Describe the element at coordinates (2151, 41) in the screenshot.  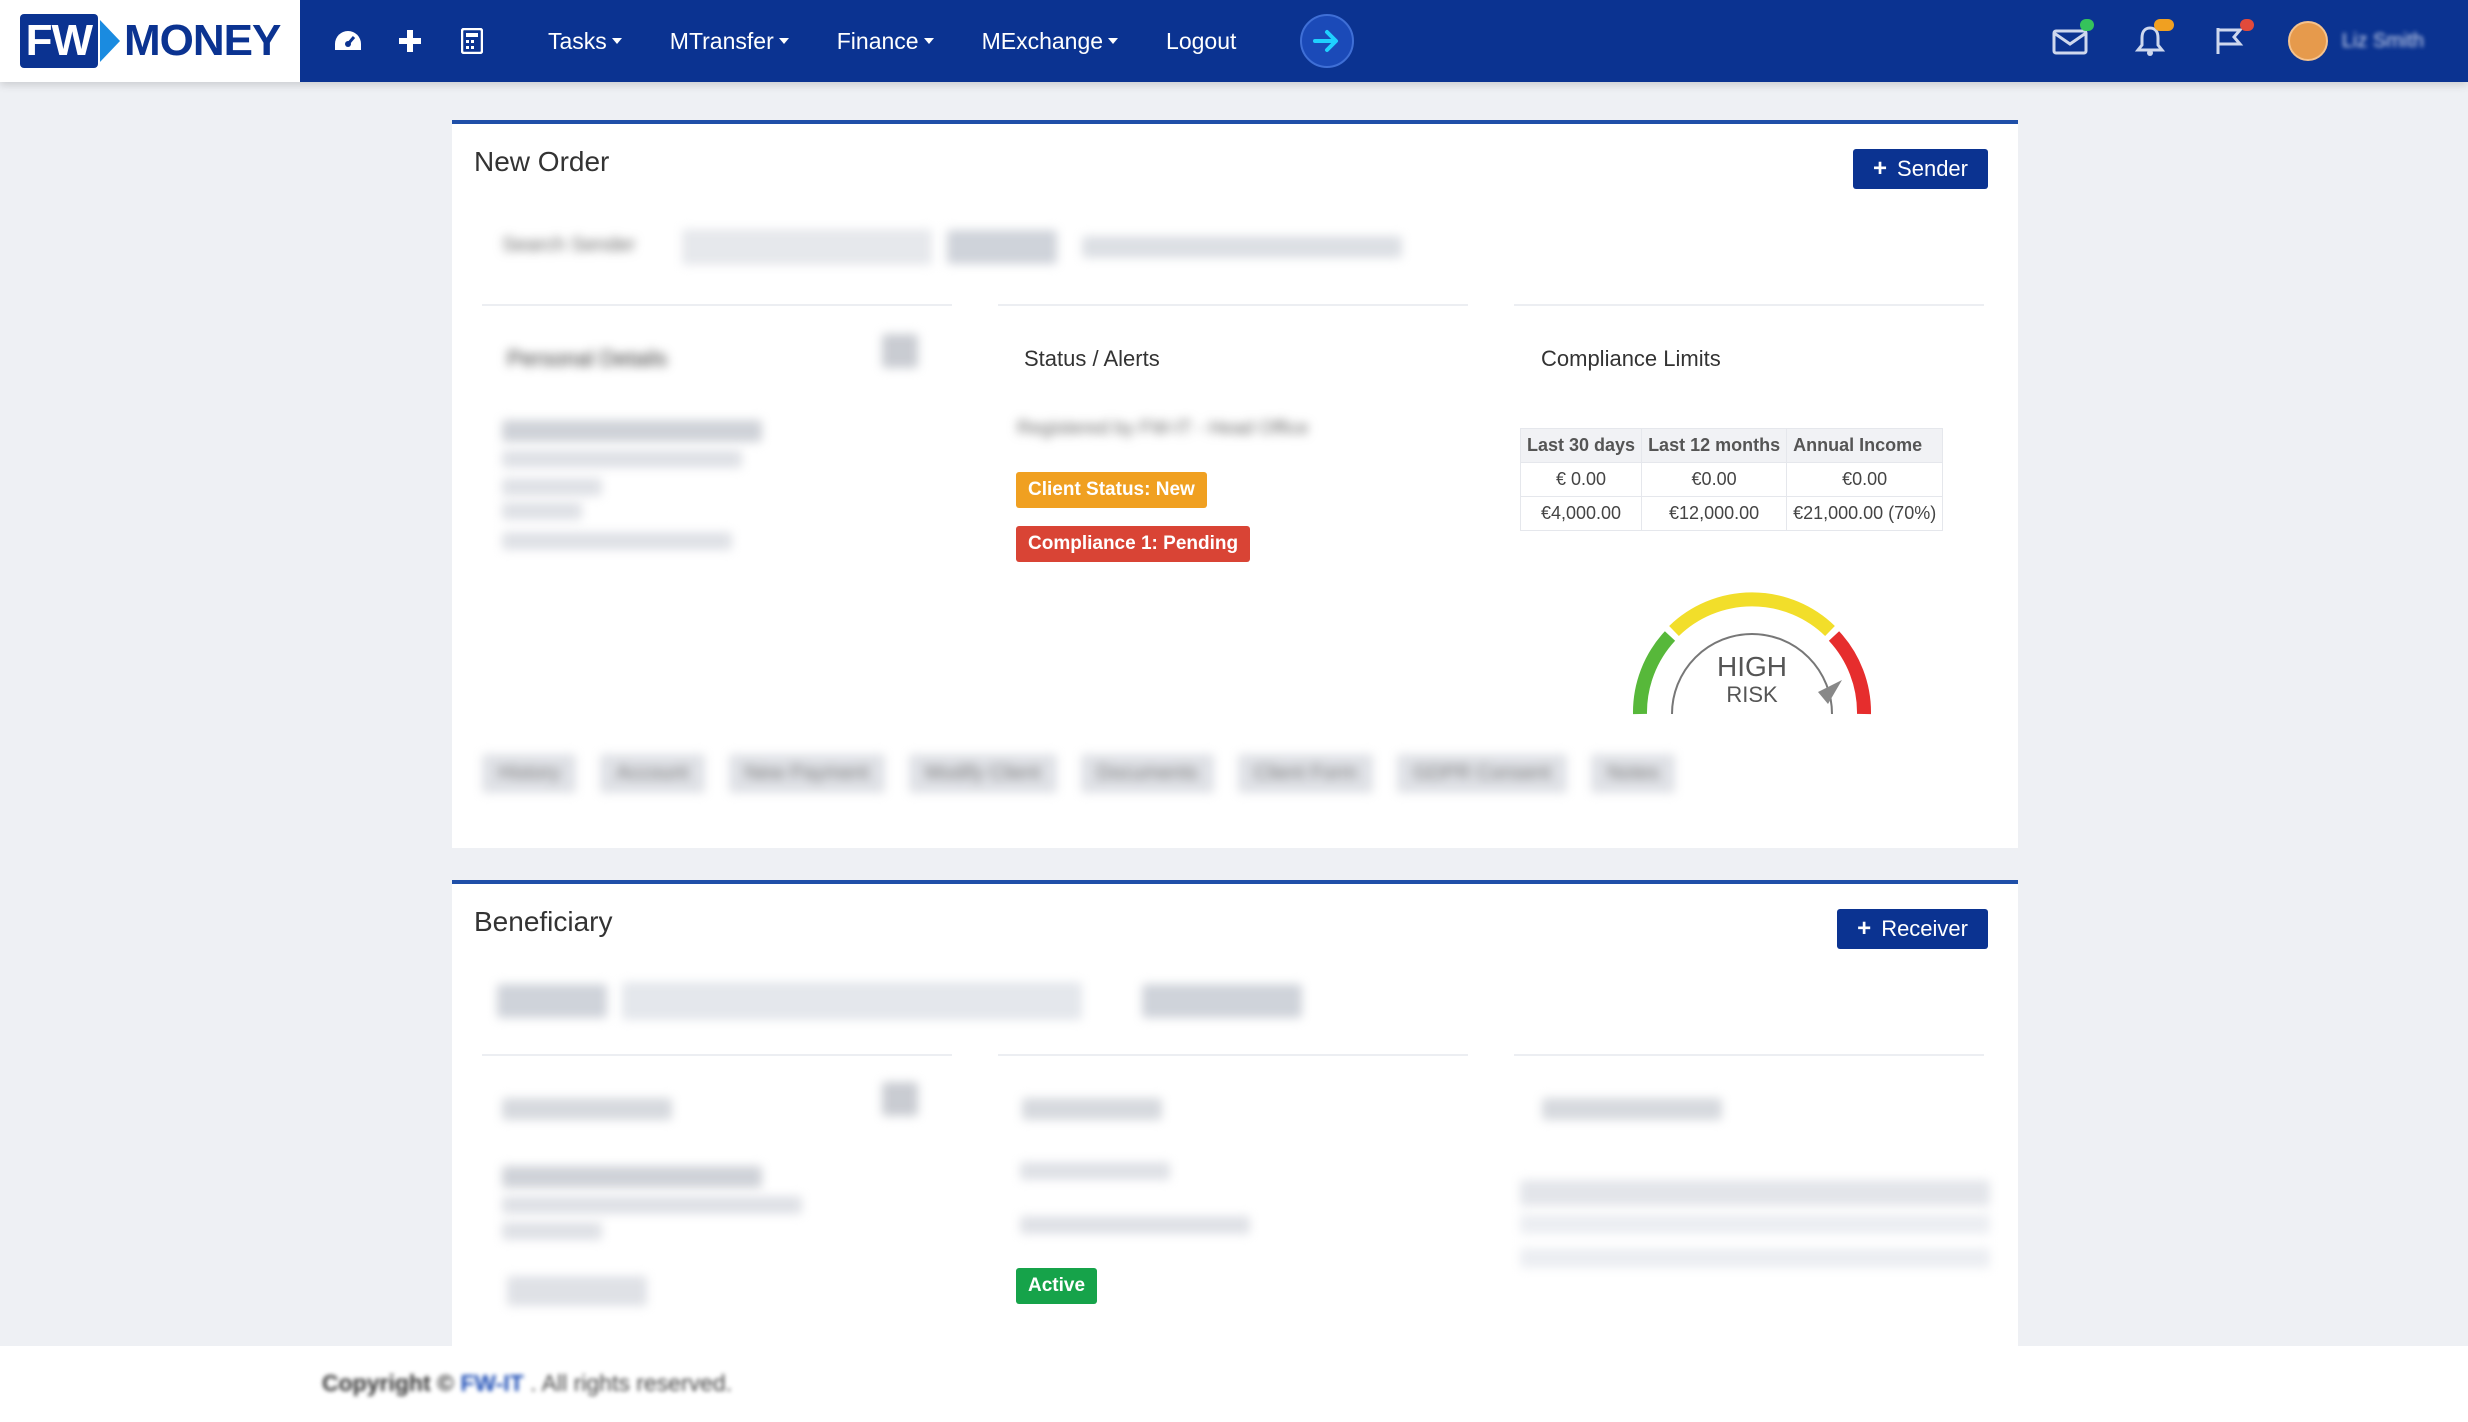
I see `bell-icon` at that location.